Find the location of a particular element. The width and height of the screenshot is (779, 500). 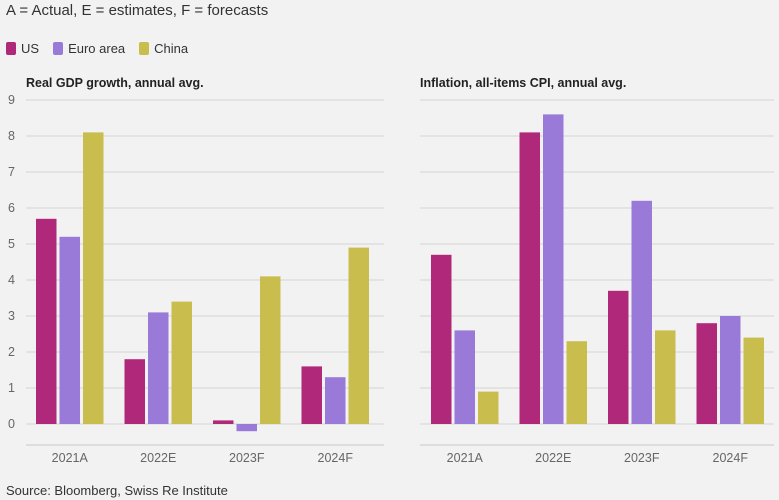

source-note: Source: Bloomberg, Swiss Re Institute is located at coordinates (117, 490).